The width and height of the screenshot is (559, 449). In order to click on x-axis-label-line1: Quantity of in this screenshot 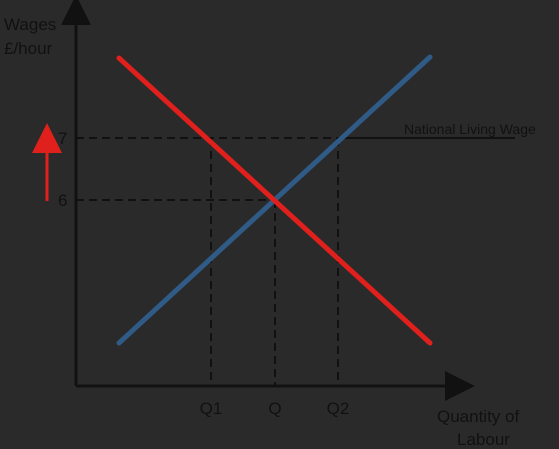, I will do `click(478, 416)`.